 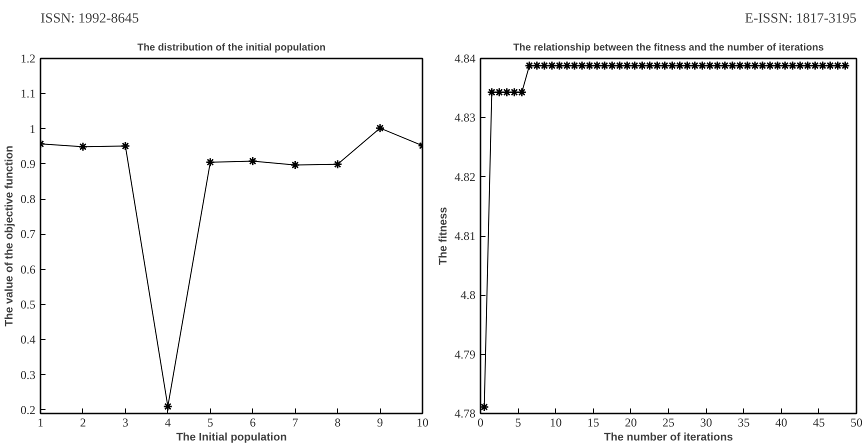 I want to click on x-tick-label: 50, so click(x=856, y=423).